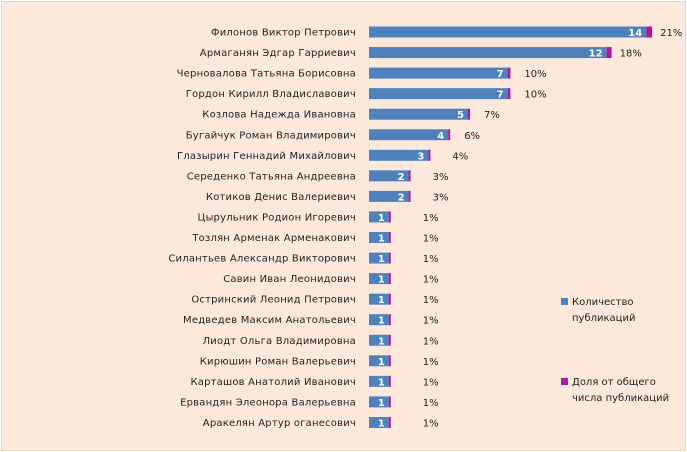  I want to click on bar-row: Остринский Леонид Петрович 1 1%, so click(315, 299).